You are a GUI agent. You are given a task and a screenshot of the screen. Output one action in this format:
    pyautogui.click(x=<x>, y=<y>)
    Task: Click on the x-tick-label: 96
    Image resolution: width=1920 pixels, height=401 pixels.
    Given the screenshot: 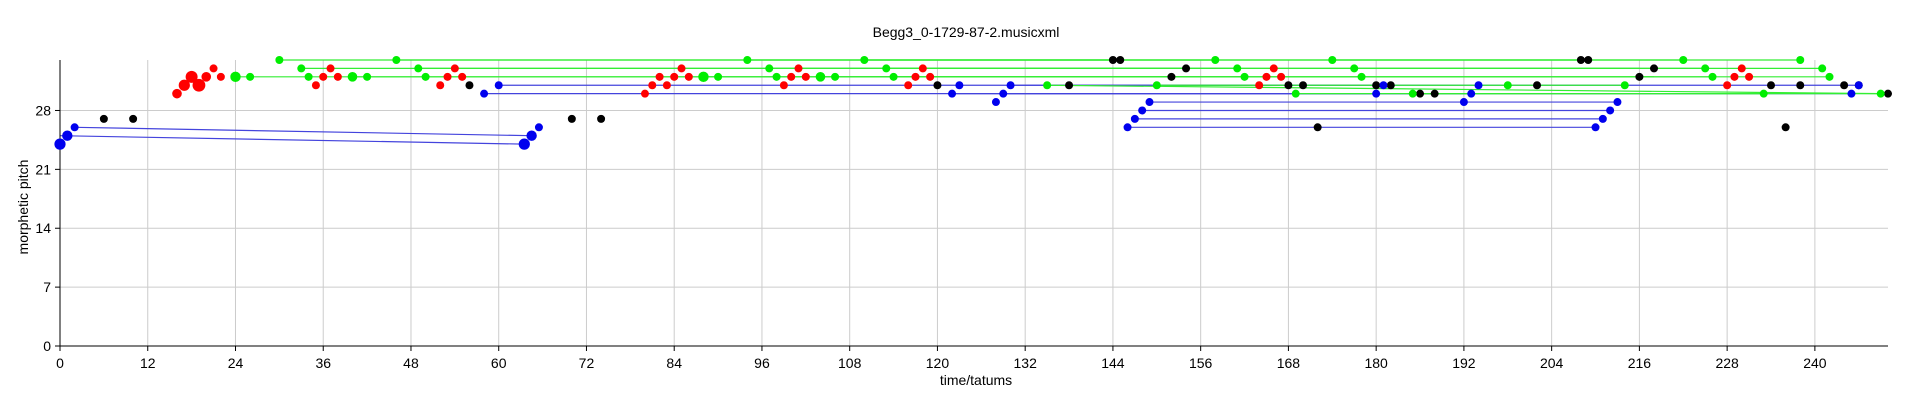 What is the action you would take?
    pyautogui.click(x=762, y=363)
    